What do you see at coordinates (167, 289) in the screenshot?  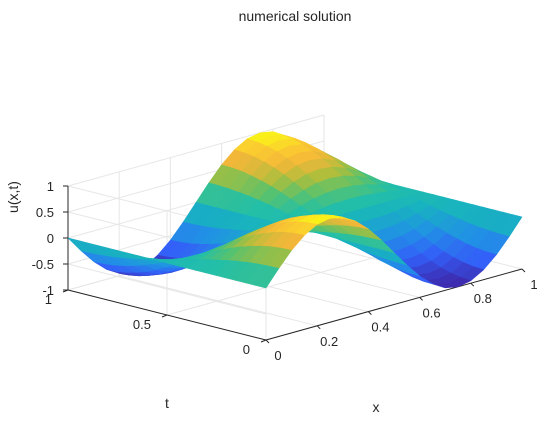 I see `side-wall-grid-line` at bounding box center [167, 289].